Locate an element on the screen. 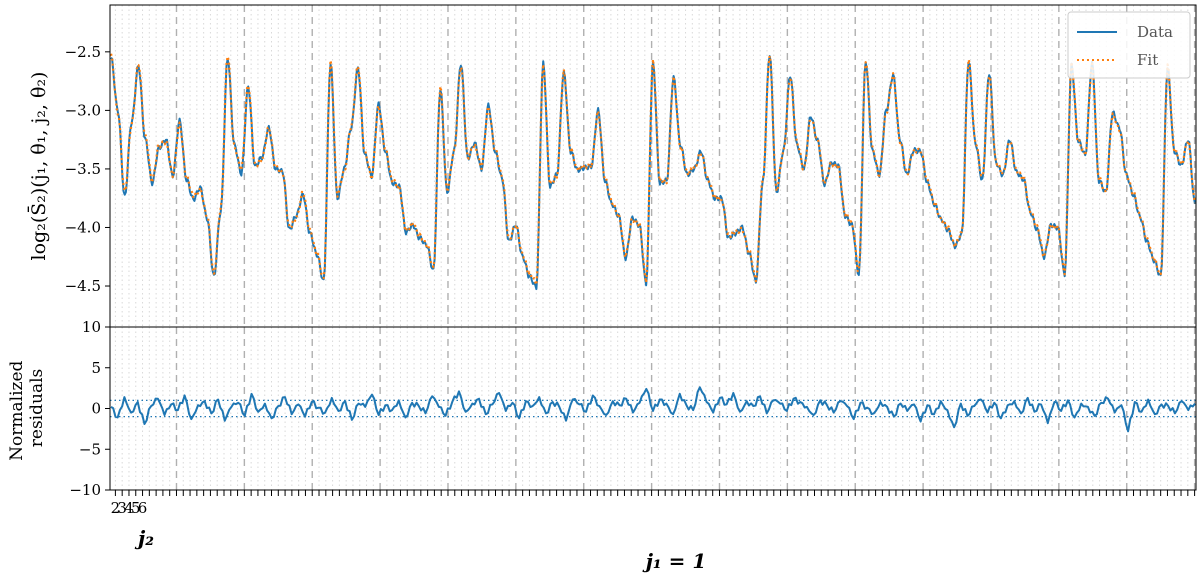  bottom-y-ticks: 10 5 0 −5 −10 is located at coordinates (89, 408).